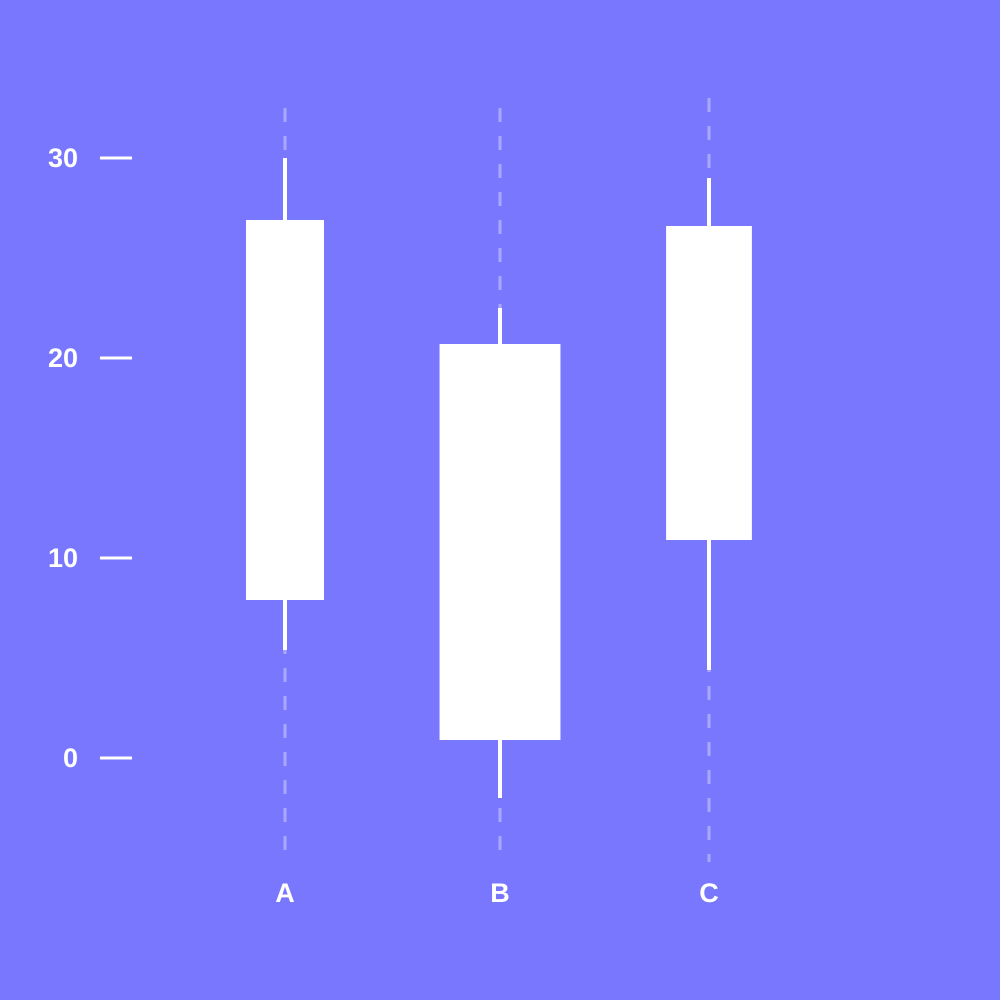  What do you see at coordinates (709, 893) in the screenshot?
I see `x-category-label: C` at bounding box center [709, 893].